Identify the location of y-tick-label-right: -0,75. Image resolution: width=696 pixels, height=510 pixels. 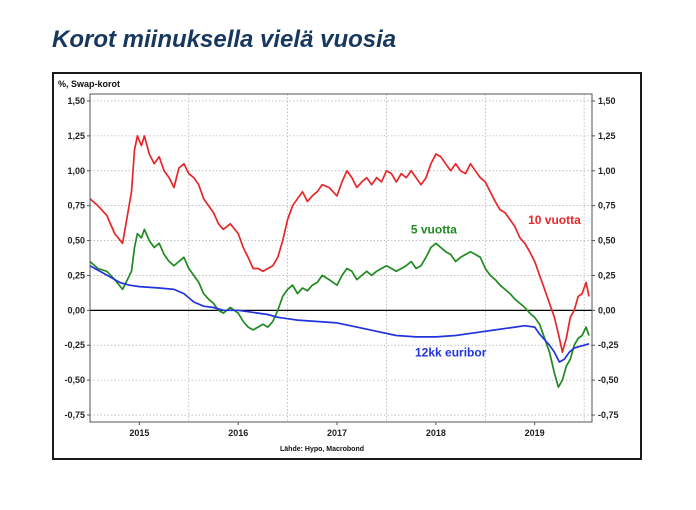
(608, 415).